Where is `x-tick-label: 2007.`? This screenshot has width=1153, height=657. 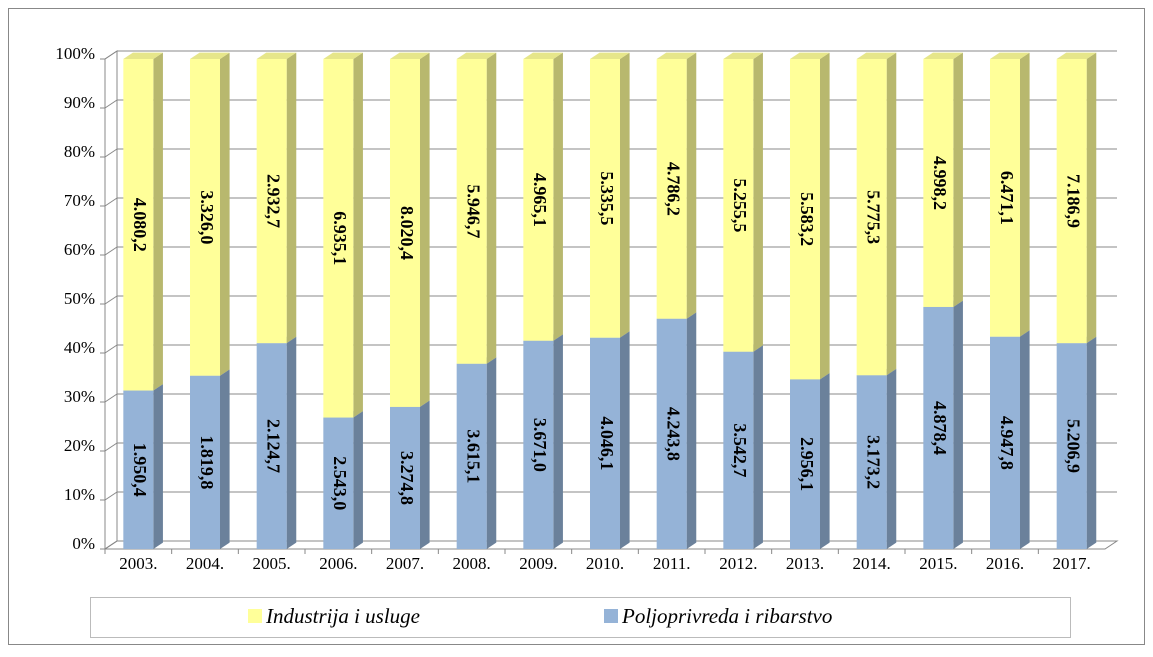 x-tick-label: 2007. is located at coordinates (405, 563).